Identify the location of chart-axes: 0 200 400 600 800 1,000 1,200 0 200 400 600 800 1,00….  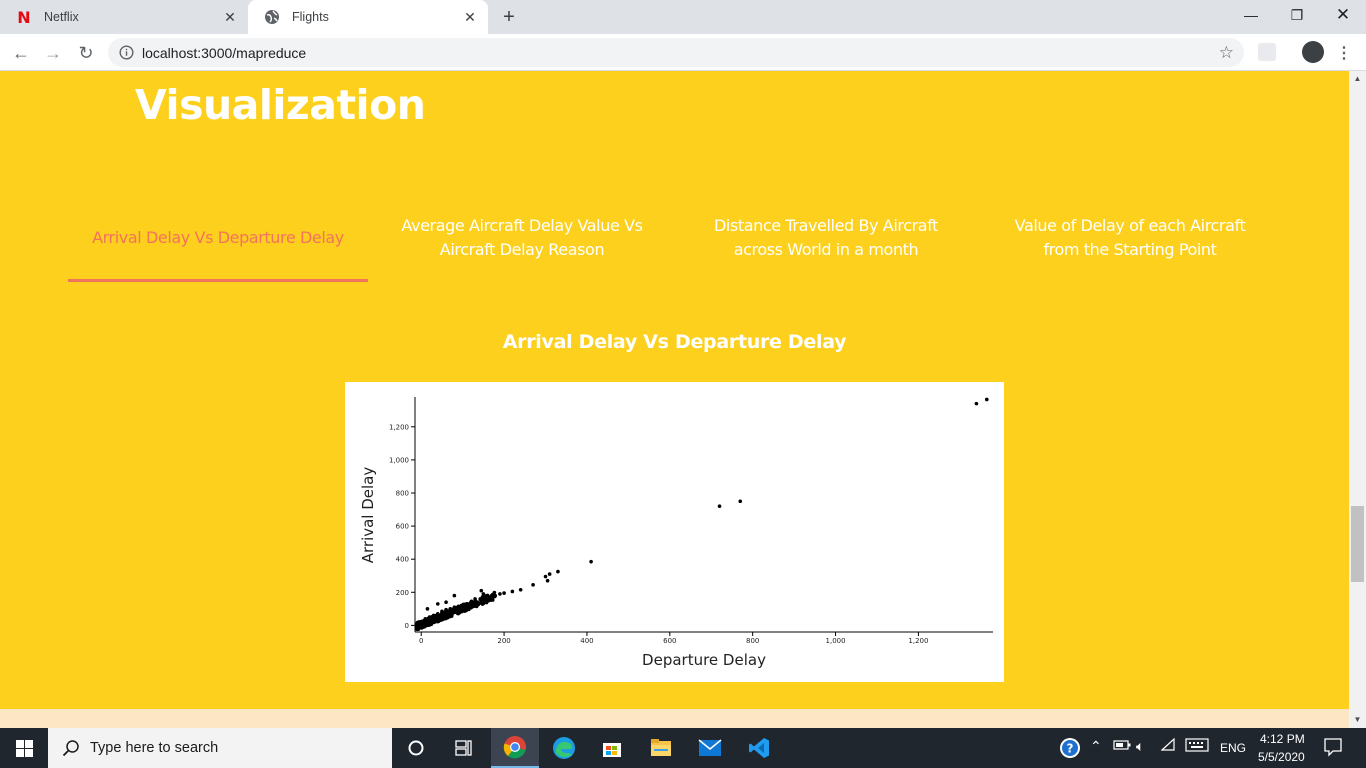
(691, 521).